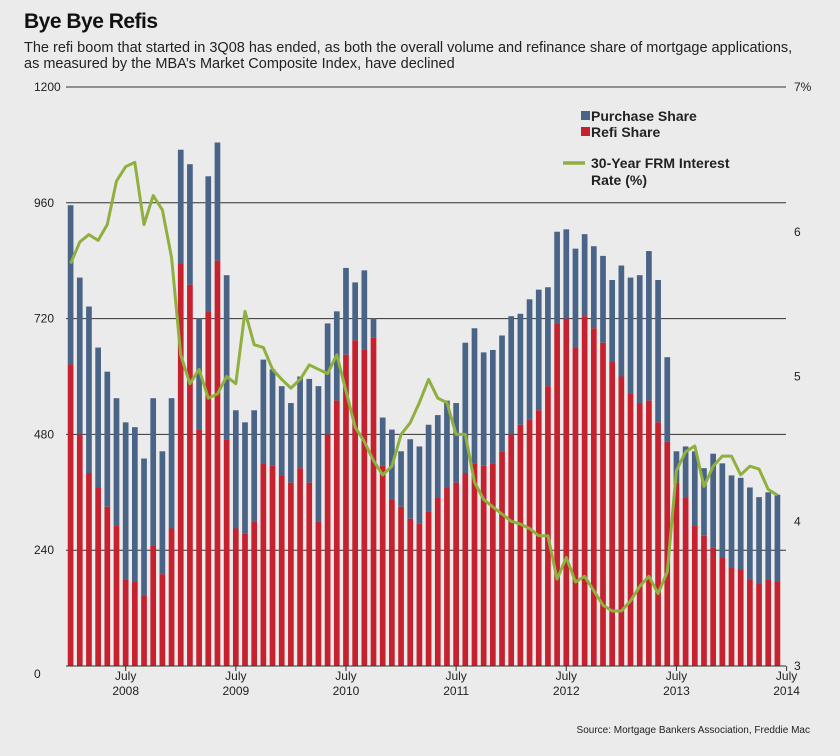  What do you see at coordinates (456, 691) in the screenshot?
I see `x-tick-year: 2011` at bounding box center [456, 691].